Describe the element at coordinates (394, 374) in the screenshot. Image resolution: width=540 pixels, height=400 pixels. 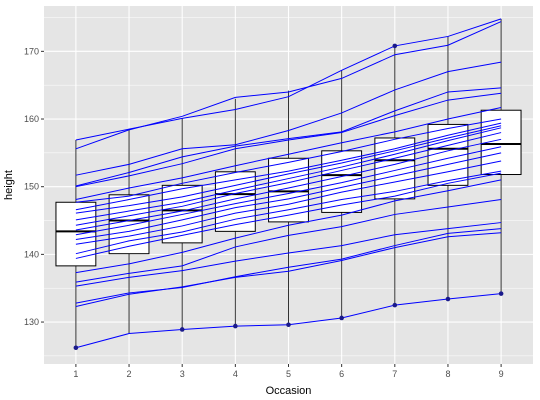
I see `x-tick-label: 7` at that location.